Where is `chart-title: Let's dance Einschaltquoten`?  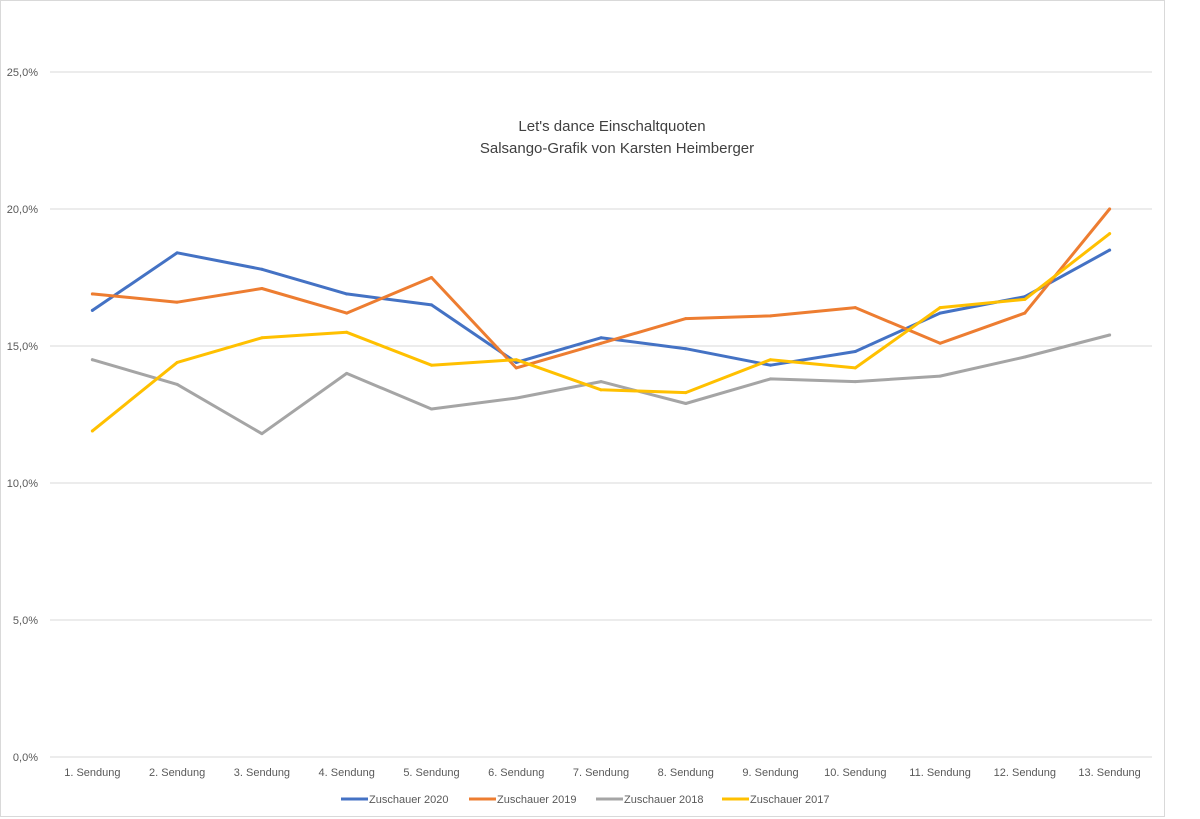 chart-title: Let's dance Einschaltquoten is located at coordinates (611, 126).